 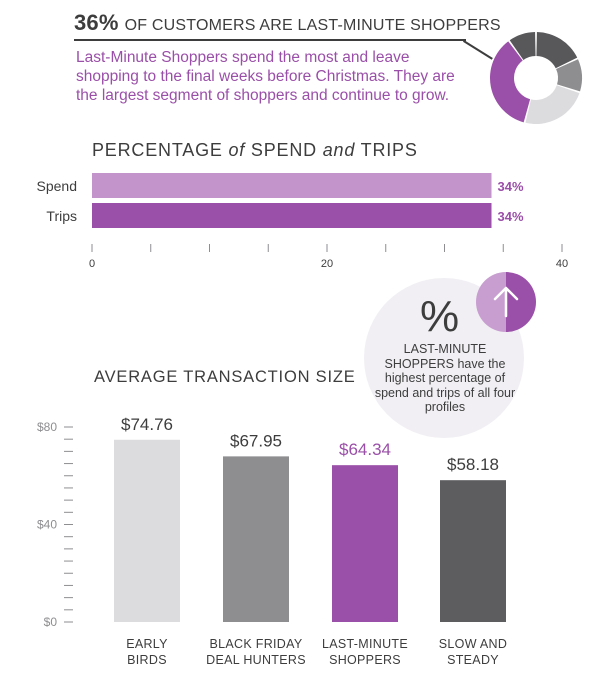 I want to click on hbar-category-label: Trips, so click(x=61, y=216).